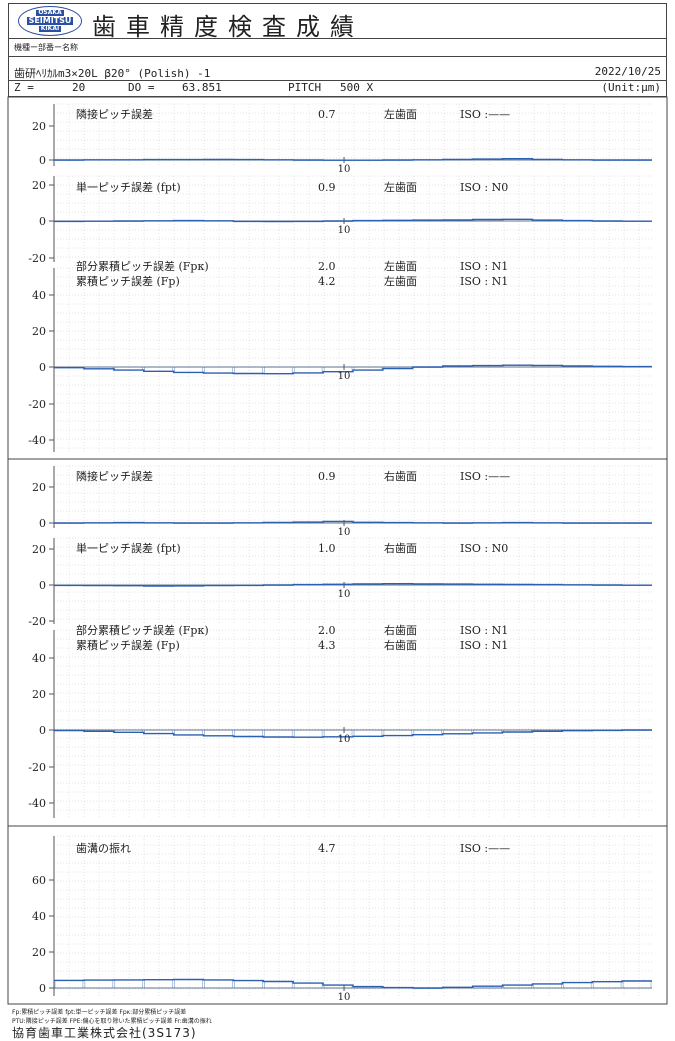 The image size is (675, 1041). What do you see at coordinates (484, 281) in the screenshot?
I see `cumulative-total-1-iso: ISO : N1` at bounding box center [484, 281].